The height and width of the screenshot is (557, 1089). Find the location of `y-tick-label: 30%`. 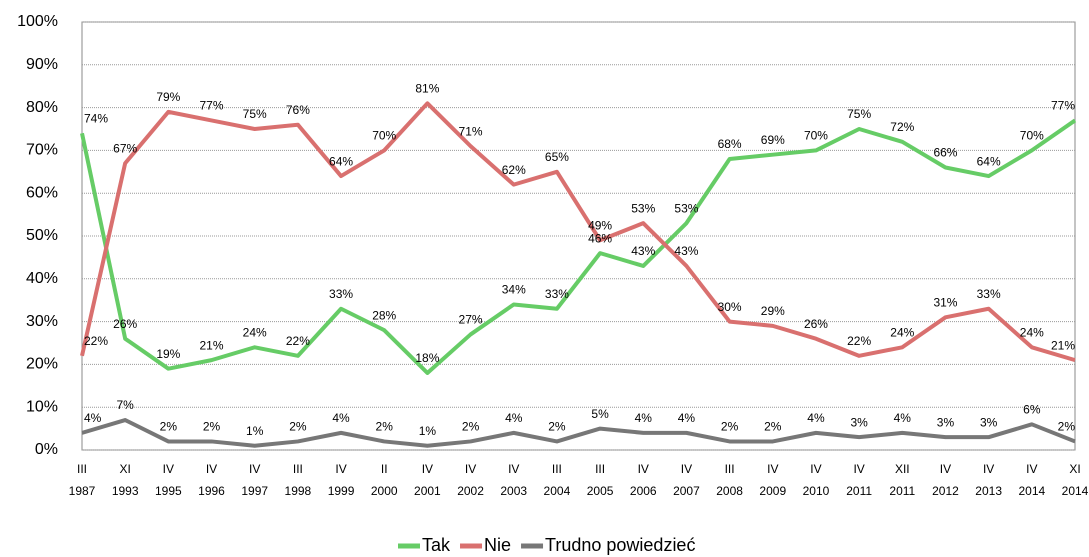

y-tick-label: 30% is located at coordinates (42, 321).